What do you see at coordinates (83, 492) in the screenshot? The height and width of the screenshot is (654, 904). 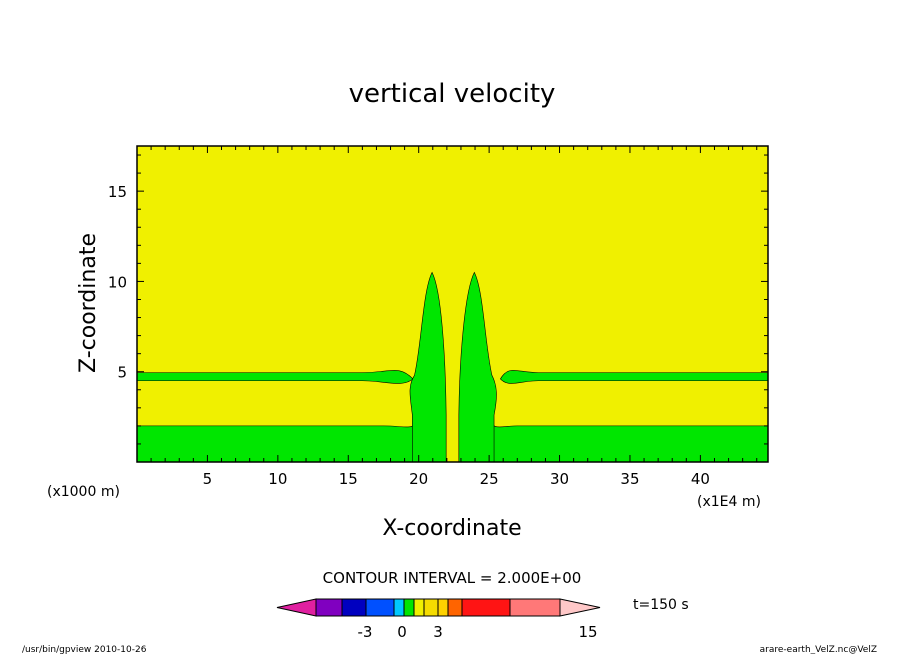 I see `x-unit-left: (x1000 m)` at bounding box center [83, 492].